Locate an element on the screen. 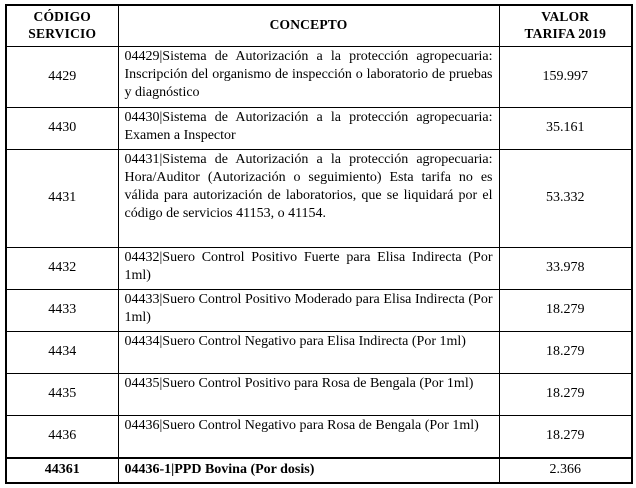 The height and width of the screenshot is (488, 636). header-valor-tarifa: VALOR TARIFA 2019 is located at coordinates (565, 25).